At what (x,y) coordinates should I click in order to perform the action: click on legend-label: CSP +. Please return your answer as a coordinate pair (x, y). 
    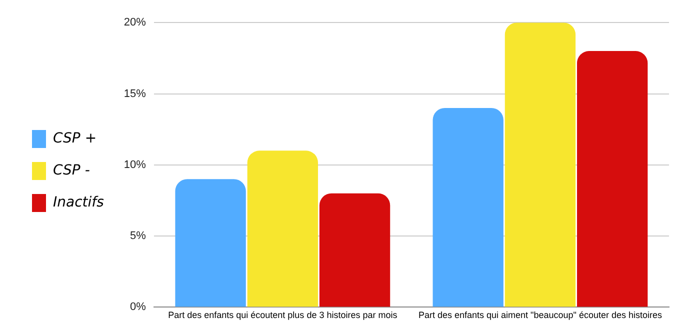
    Looking at the image, I should click on (75, 138).